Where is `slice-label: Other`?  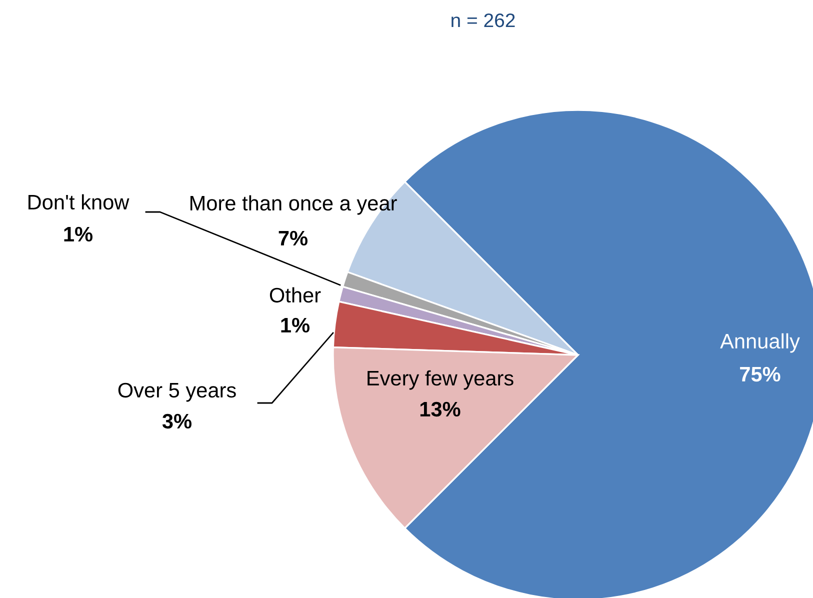 slice-label: Other is located at coordinates (295, 295).